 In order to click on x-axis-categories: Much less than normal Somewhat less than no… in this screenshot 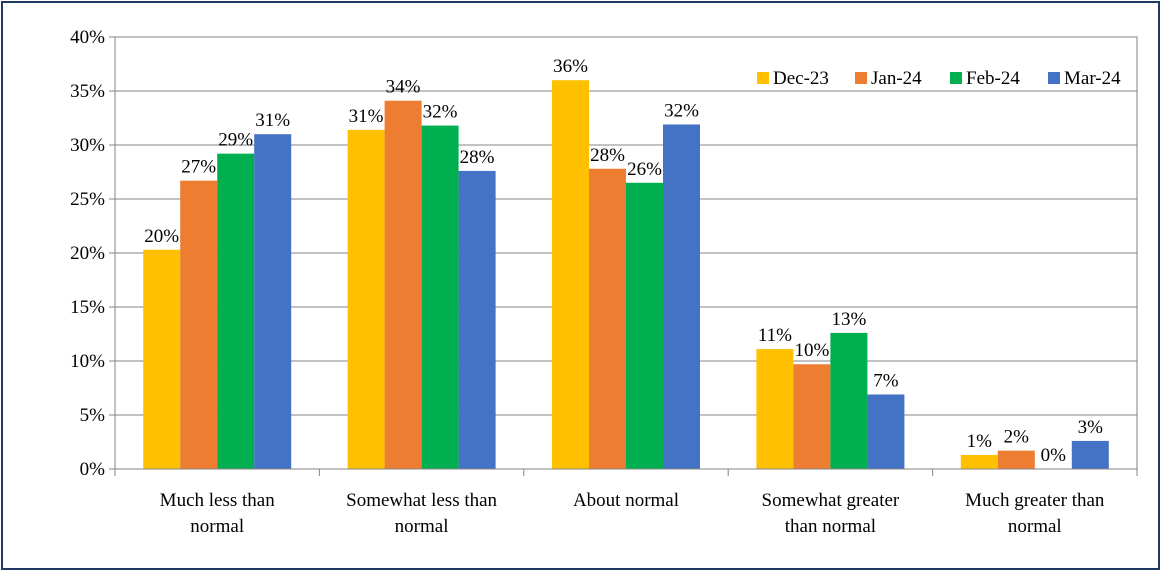, I will do `click(632, 513)`.